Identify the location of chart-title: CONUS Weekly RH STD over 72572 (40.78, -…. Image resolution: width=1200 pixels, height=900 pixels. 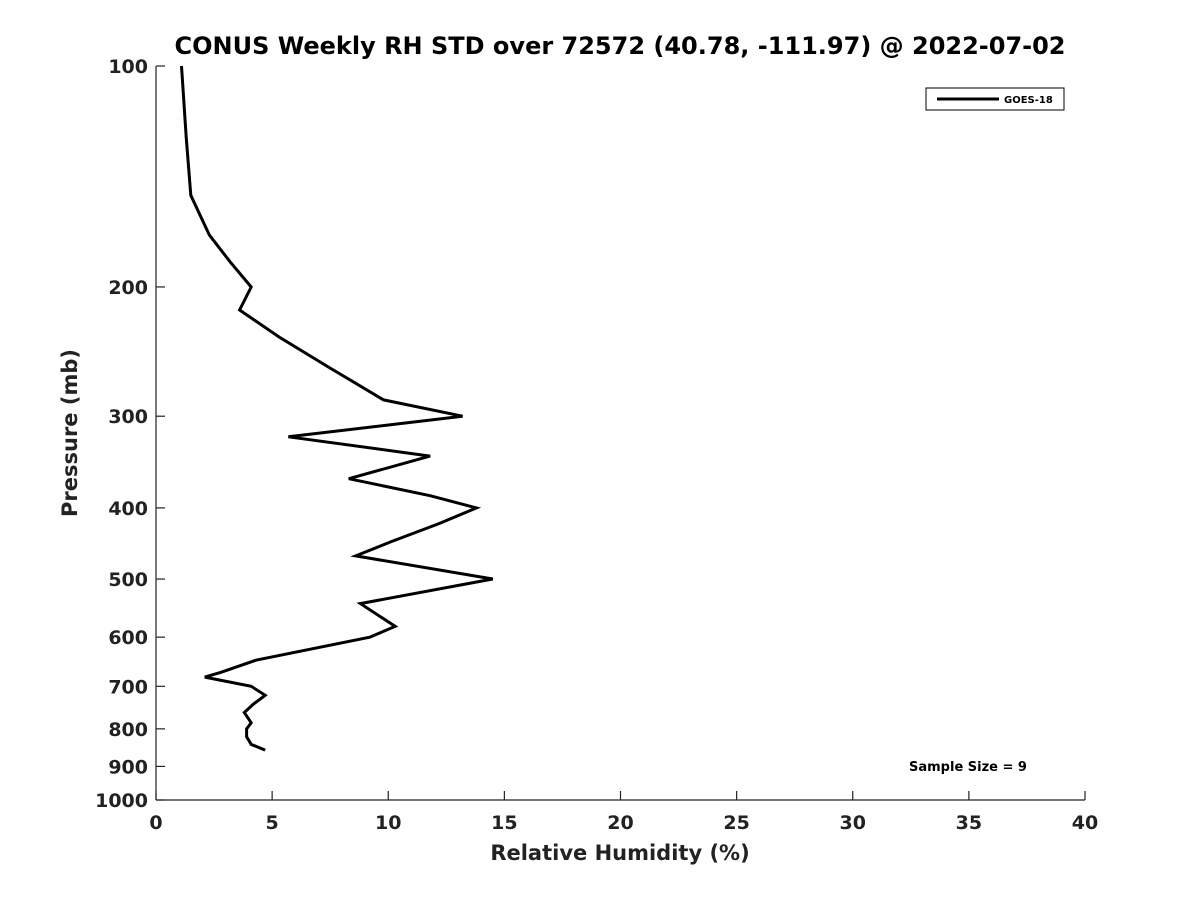
(619, 46).